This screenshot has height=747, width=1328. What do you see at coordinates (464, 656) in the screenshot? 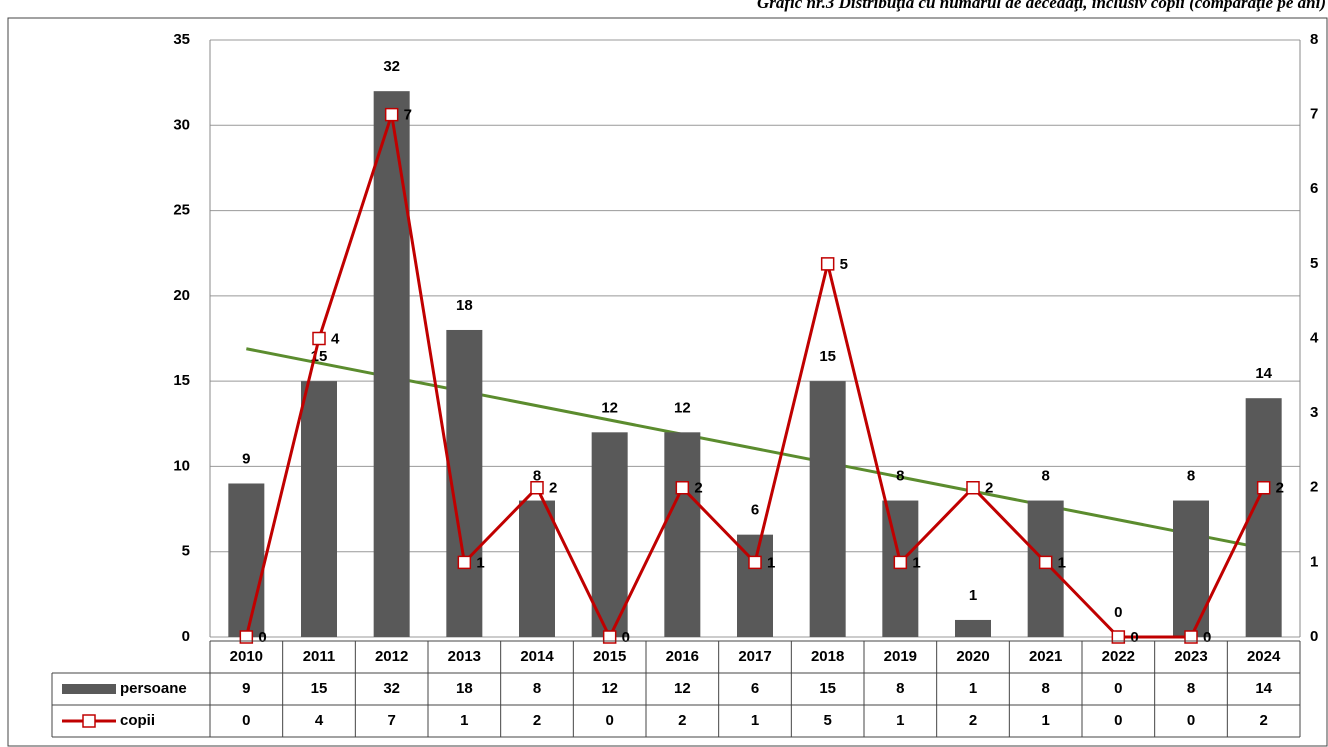
I see `x-tick-label: 2013` at bounding box center [464, 656].